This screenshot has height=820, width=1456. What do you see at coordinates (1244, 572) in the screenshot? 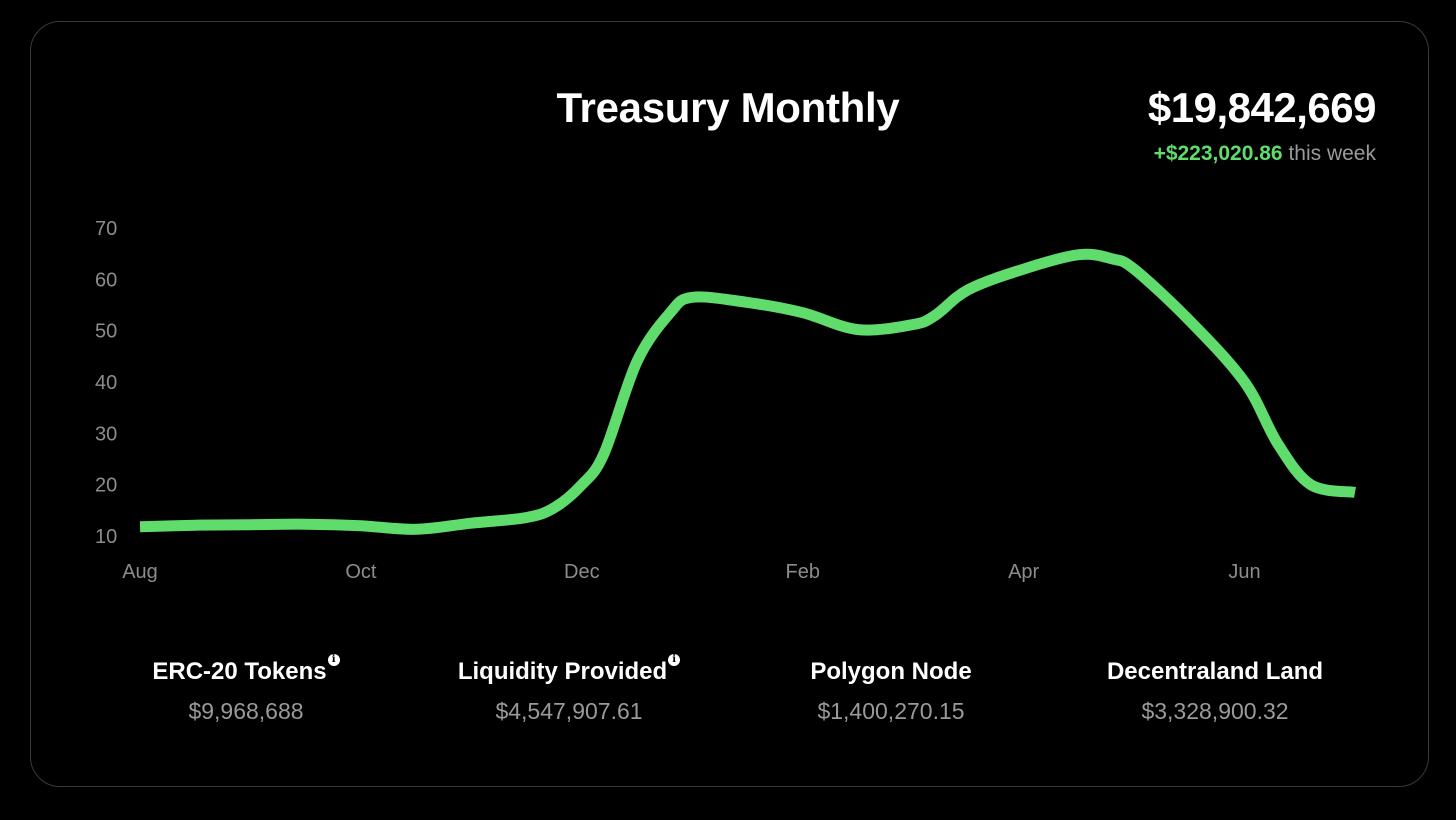
I see `x-tick-label: Jun` at bounding box center [1244, 572].